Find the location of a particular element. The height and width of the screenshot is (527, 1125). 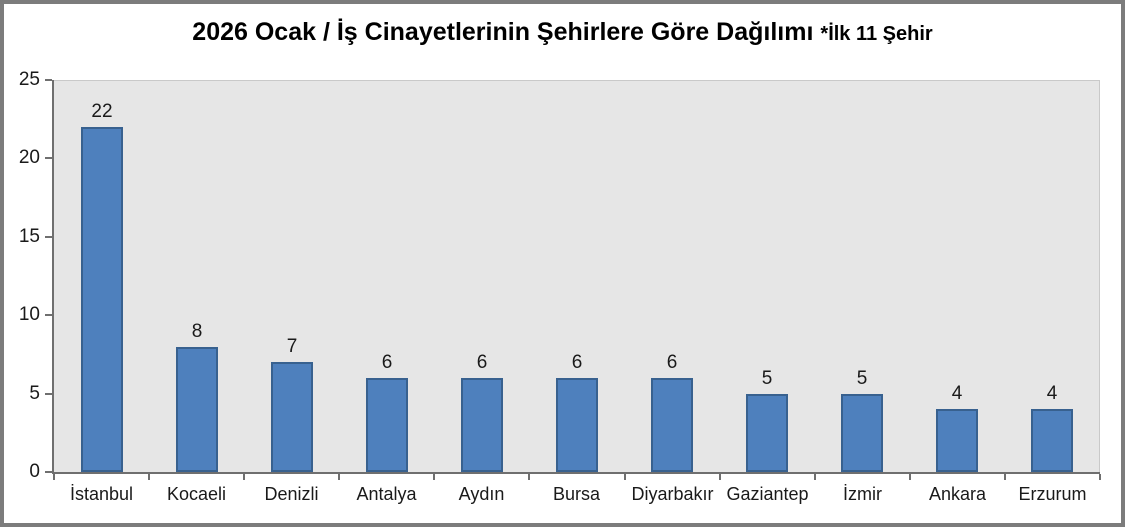

x-axis-label: İzmir is located at coordinates (862, 494).